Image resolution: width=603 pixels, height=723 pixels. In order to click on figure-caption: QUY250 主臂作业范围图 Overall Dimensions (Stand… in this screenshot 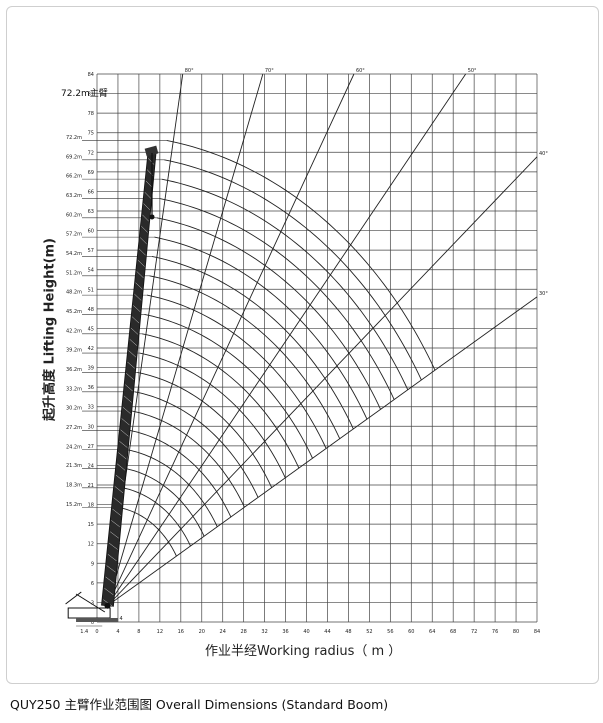, I will do `click(199, 704)`.